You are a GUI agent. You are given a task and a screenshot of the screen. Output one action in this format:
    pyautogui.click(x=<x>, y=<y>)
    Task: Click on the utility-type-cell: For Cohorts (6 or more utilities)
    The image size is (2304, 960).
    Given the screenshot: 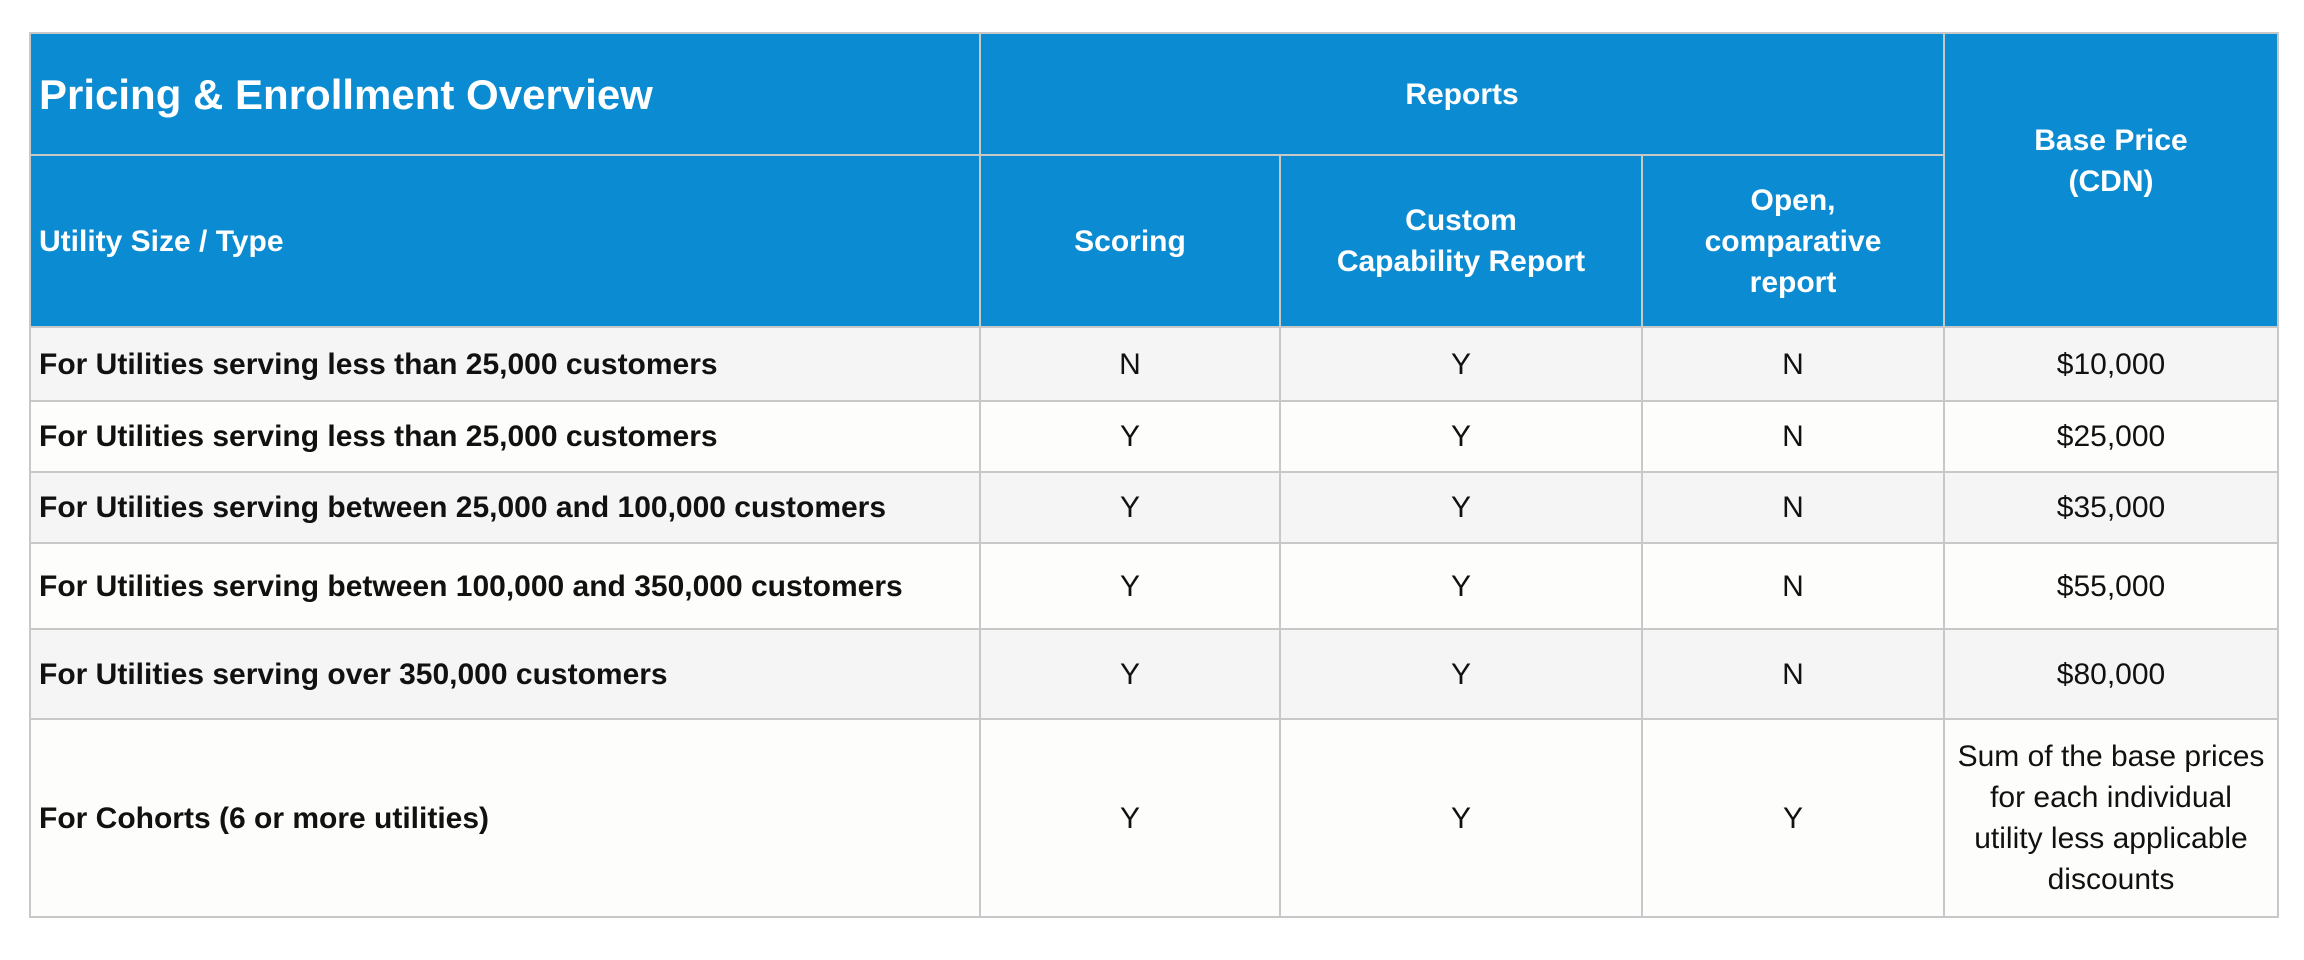 What is the action you would take?
    pyautogui.click(x=505, y=818)
    